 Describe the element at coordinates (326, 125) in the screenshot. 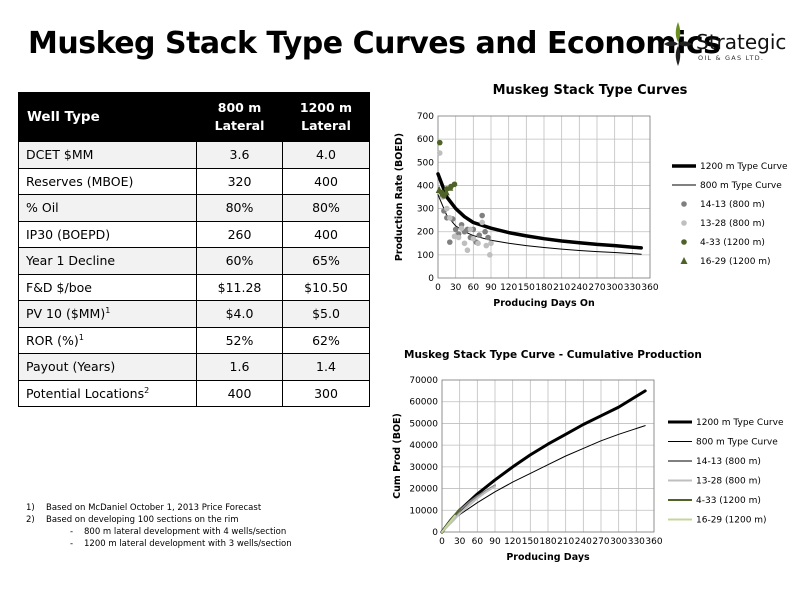

I see `header-1200m-line2: Lateral` at that location.